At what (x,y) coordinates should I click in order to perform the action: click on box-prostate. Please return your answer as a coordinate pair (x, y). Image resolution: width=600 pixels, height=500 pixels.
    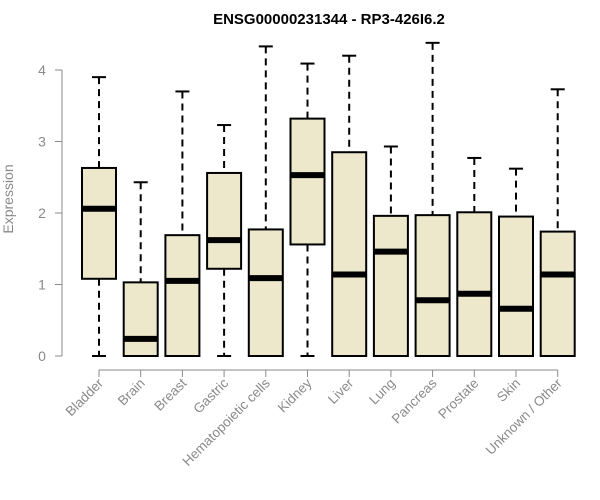
    Looking at the image, I should click on (474, 256).